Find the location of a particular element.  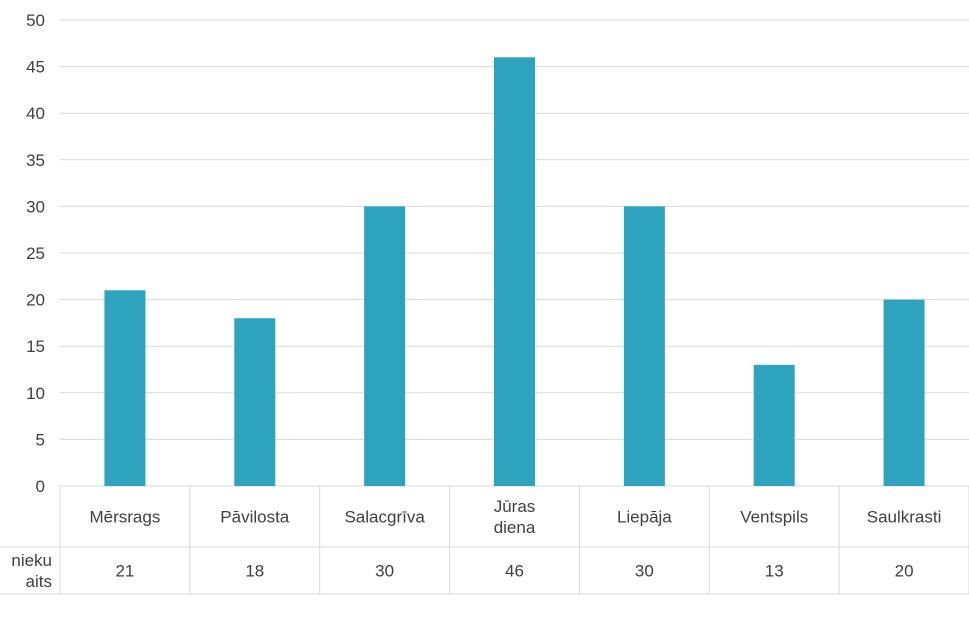

category-label: Ventspils is located at coordinates (774, 517).